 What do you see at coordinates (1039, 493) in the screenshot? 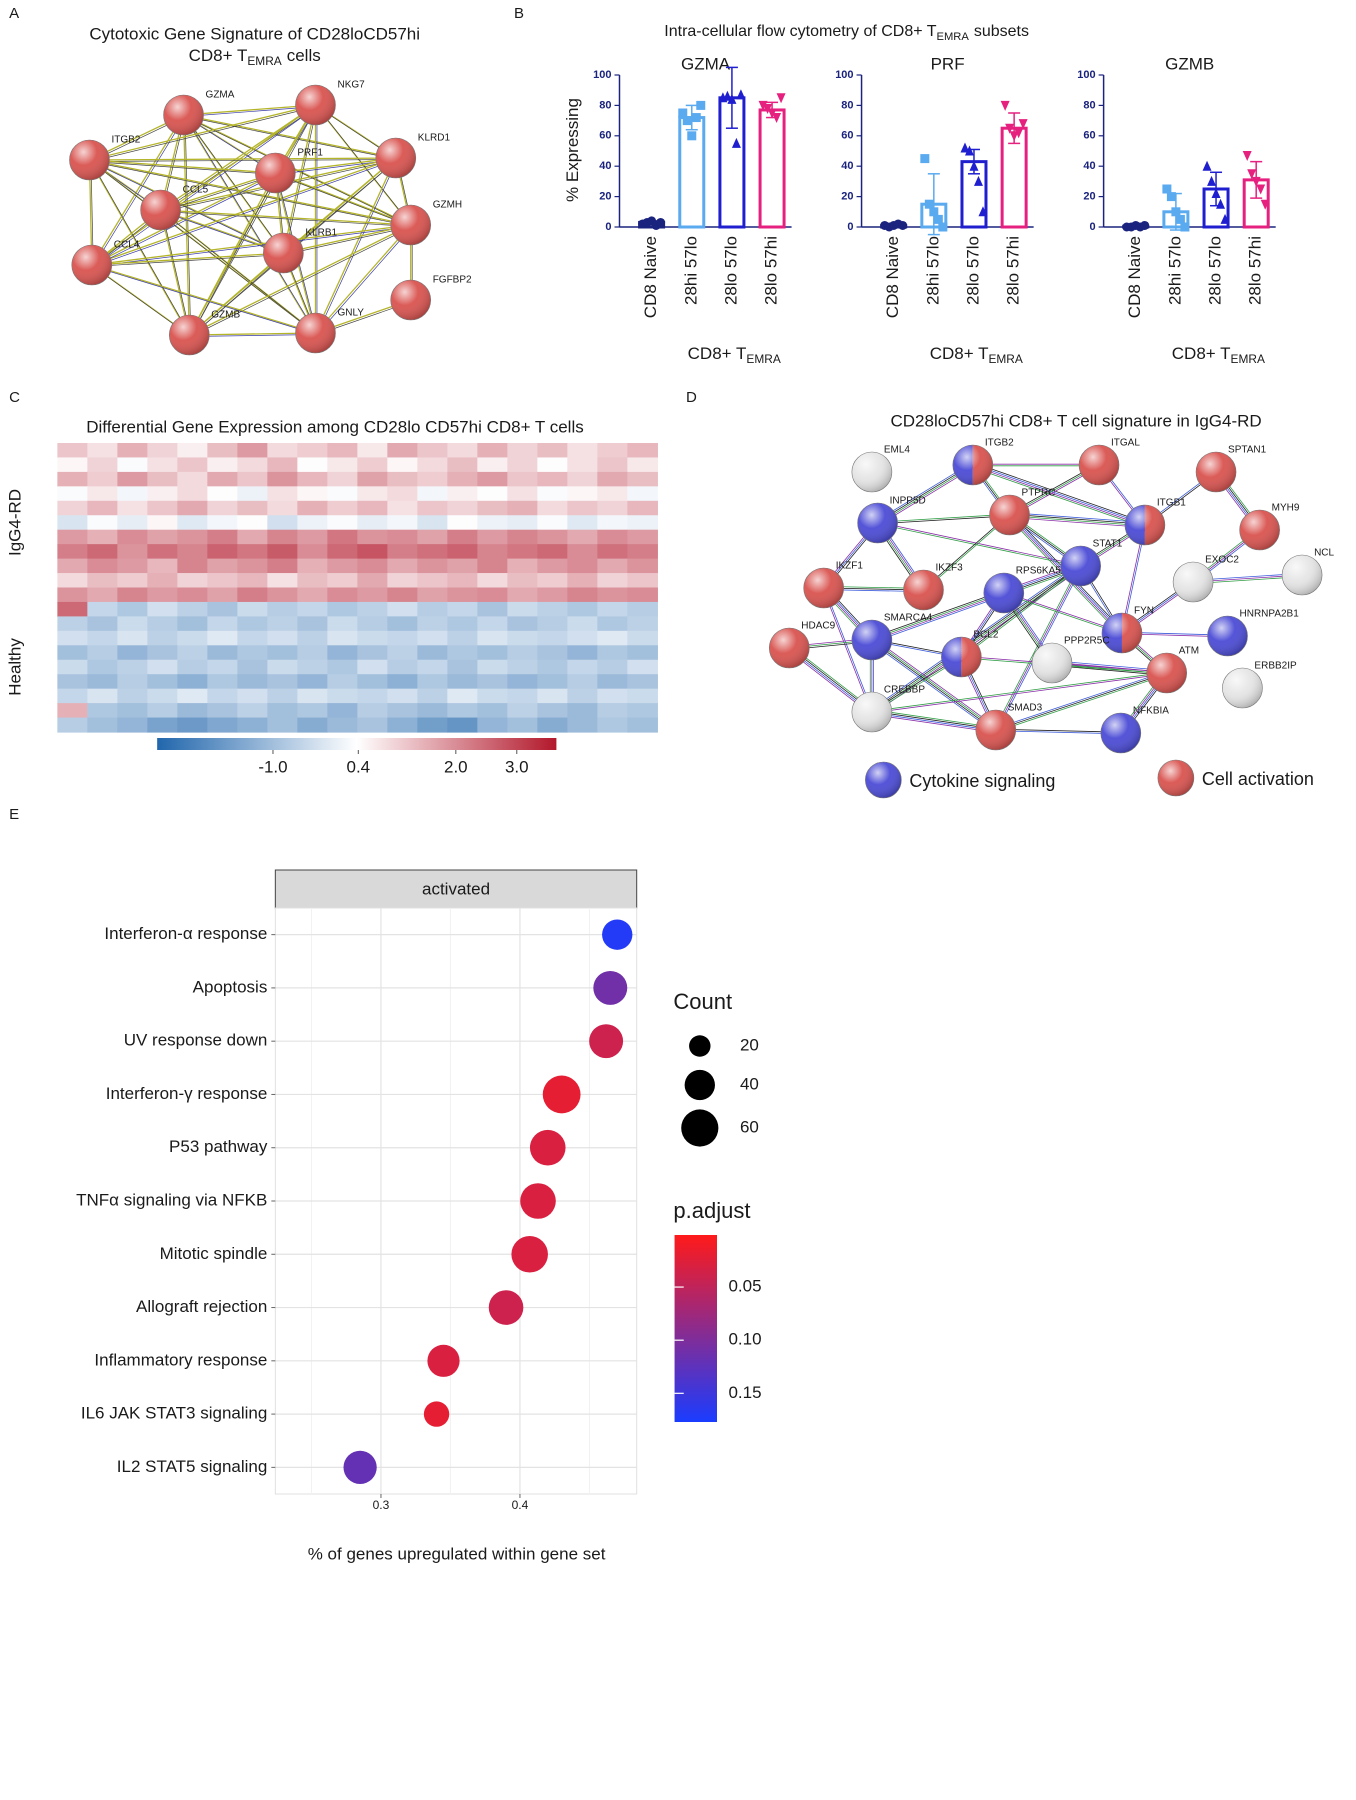
I see `node-label: PTPRC` at bounding box center [1039, 493].